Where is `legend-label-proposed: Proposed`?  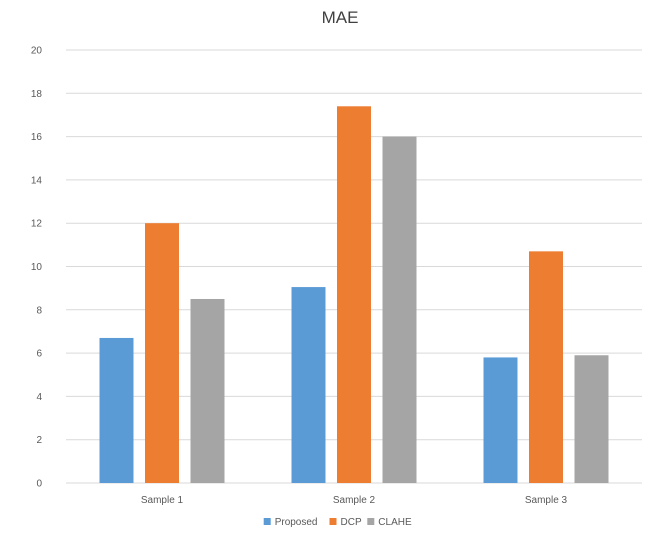 legend-label-proposed: Proposed is located at coordinates (296, 522).